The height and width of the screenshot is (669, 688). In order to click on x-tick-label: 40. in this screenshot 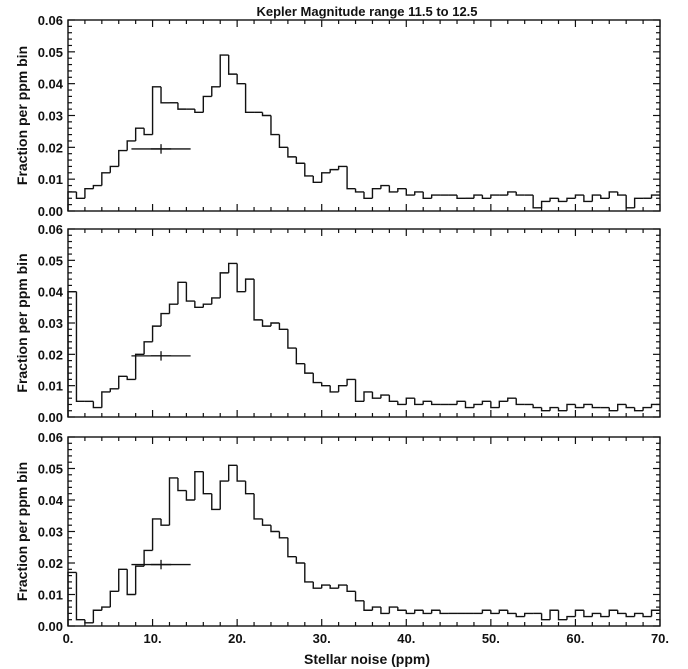, I will do `click(406, 638)`.